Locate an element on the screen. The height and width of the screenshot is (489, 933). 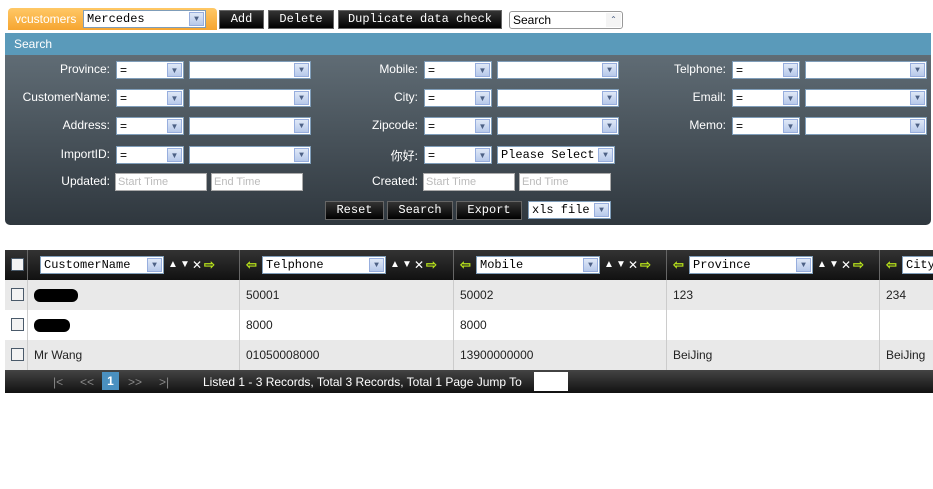
cell-text: BeiJing is located at coordinates (693, 355).